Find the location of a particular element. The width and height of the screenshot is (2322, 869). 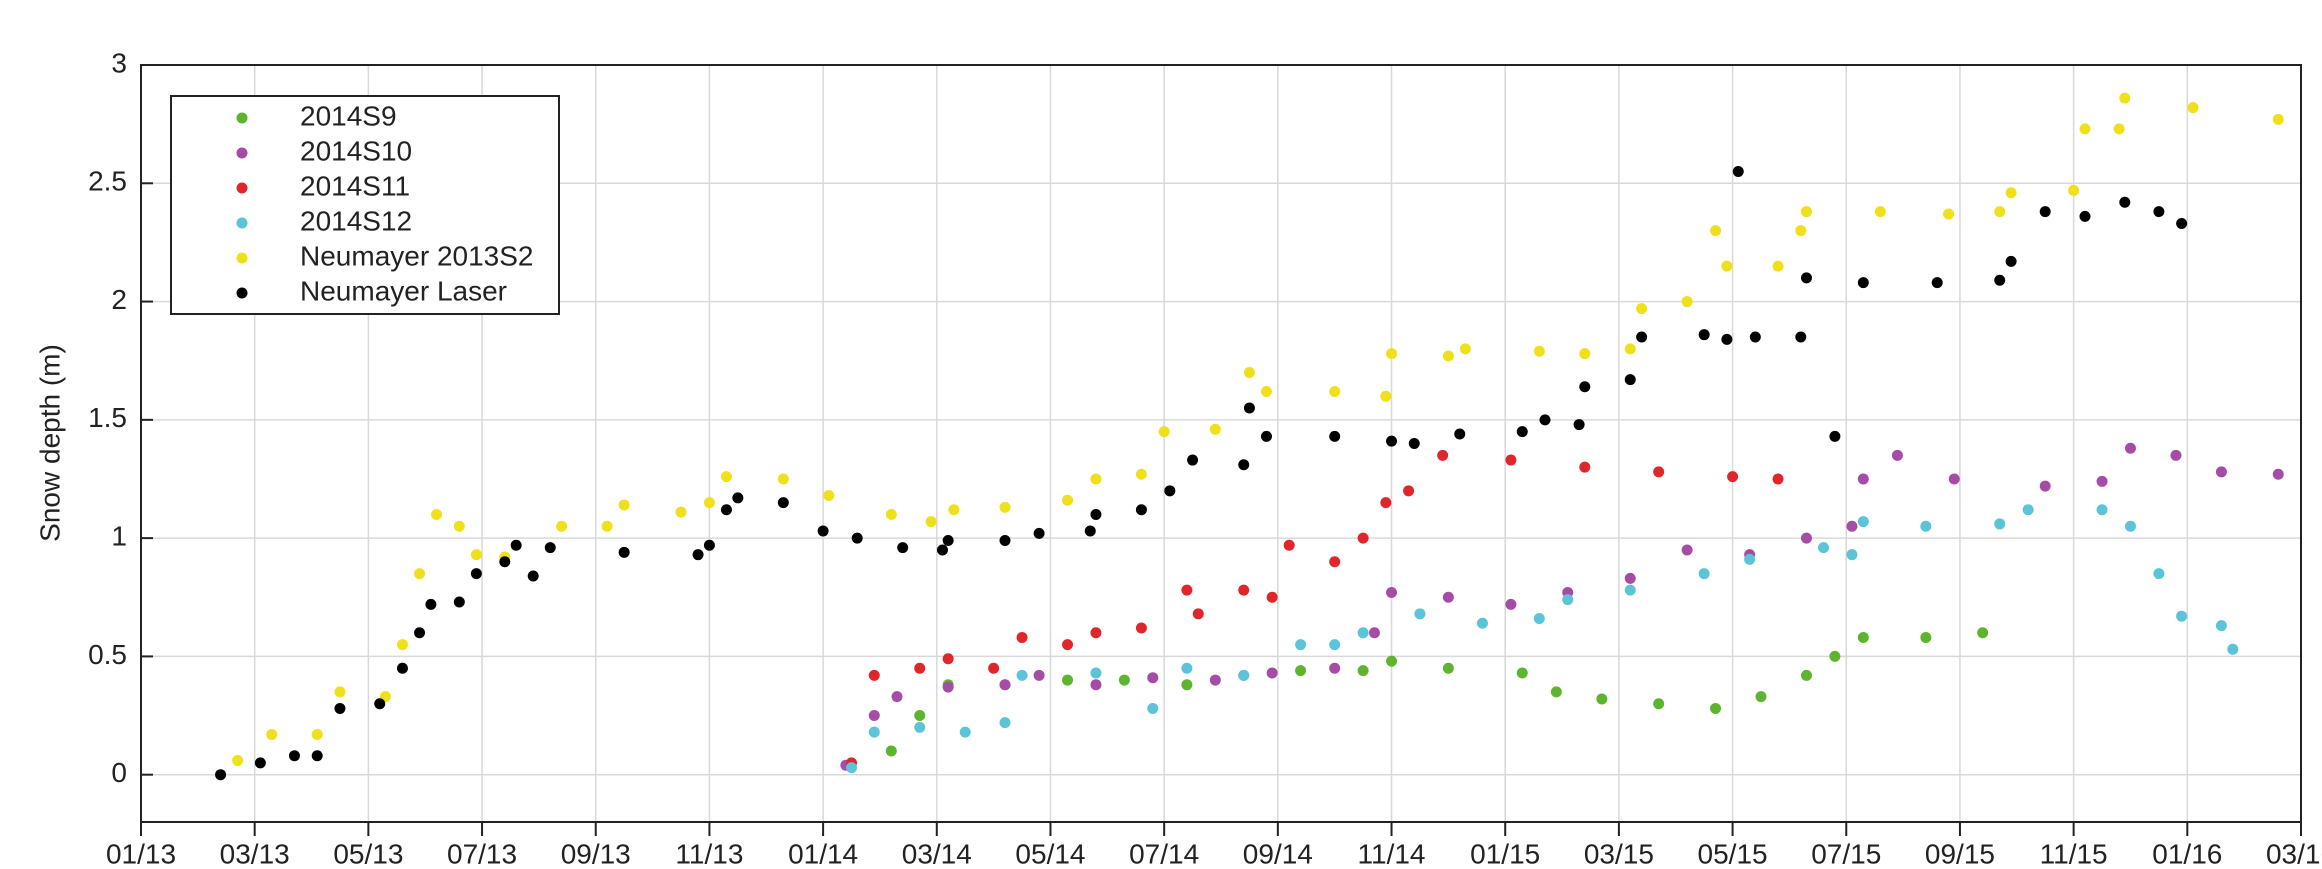

y-axis-label: Snow depth (m) is located at coordinates (49, 443).